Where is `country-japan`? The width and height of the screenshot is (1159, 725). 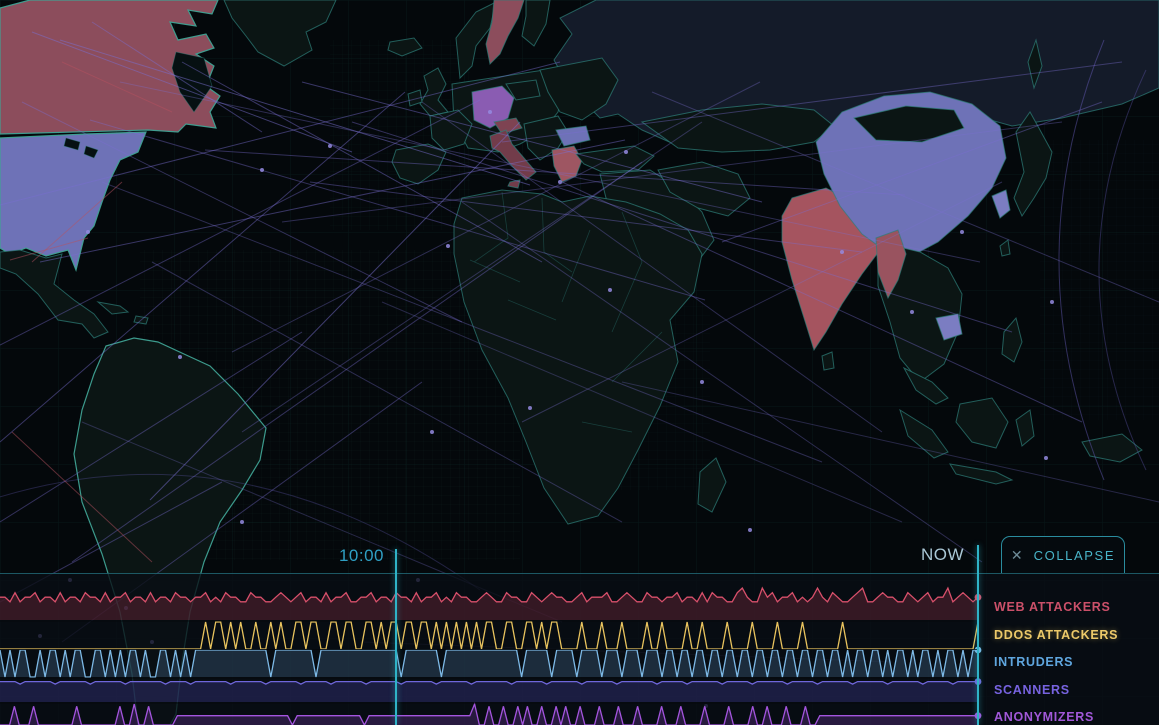 country-japan is located at coordinates (1033, 164).